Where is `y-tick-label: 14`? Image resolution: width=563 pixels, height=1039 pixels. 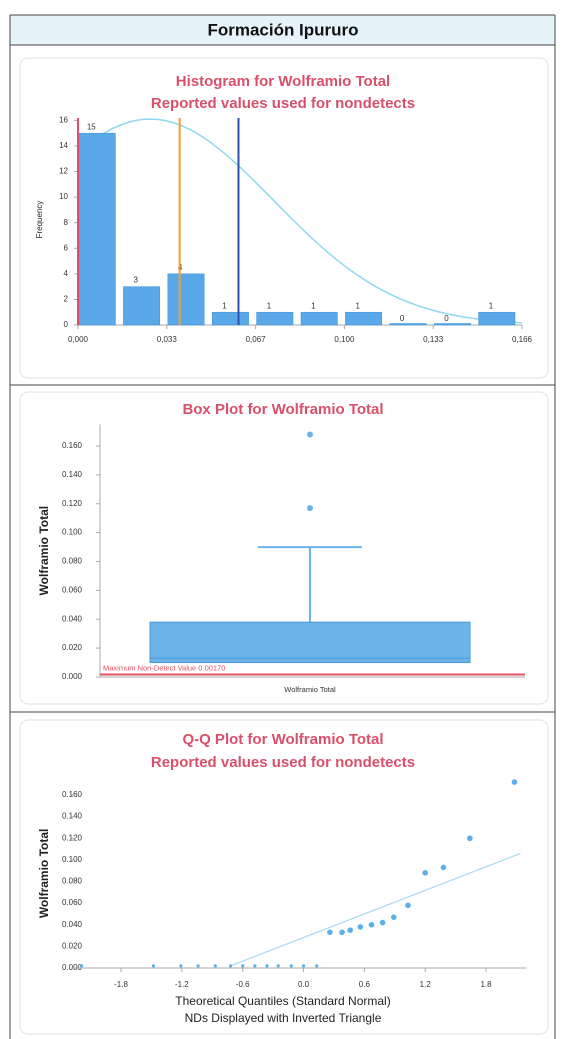
y-tick-label: 14 is located at coordinates (63, 145).